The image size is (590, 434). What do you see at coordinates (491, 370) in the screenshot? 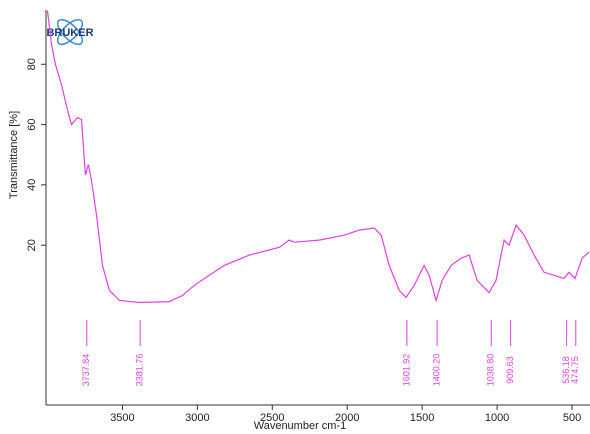
I see `peak-label: 1038.80` at bounding box center [491, 370].